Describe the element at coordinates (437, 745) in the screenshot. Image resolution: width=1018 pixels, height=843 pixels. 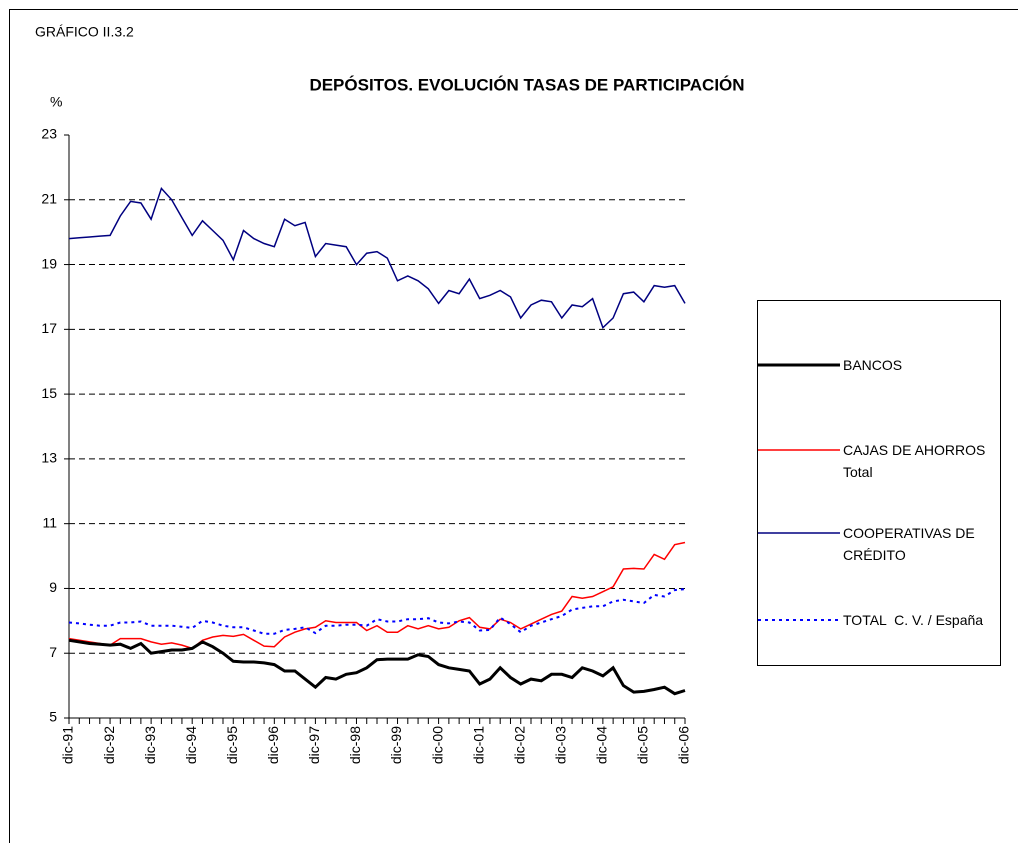
I see `x-tick-label: dic-00` at that location.